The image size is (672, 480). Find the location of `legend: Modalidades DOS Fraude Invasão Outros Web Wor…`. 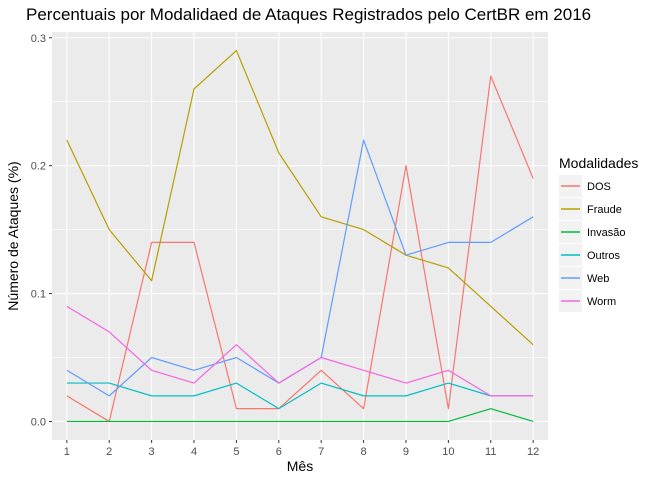

legend: Modalidades DOS Fraude Invasão Outros Web Wor… is located at coordinates (598, 233).